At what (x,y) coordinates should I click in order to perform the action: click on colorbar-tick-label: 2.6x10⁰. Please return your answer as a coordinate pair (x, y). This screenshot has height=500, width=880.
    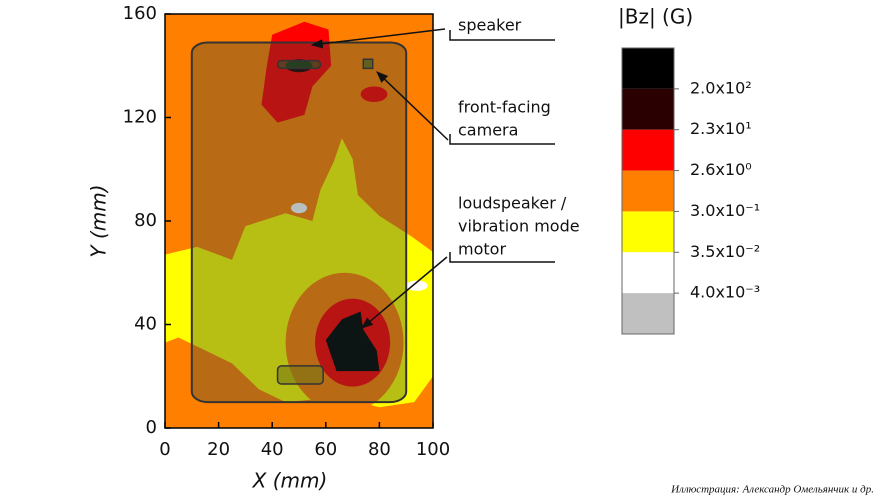
    Looking at the image, I should click on (721, 169).